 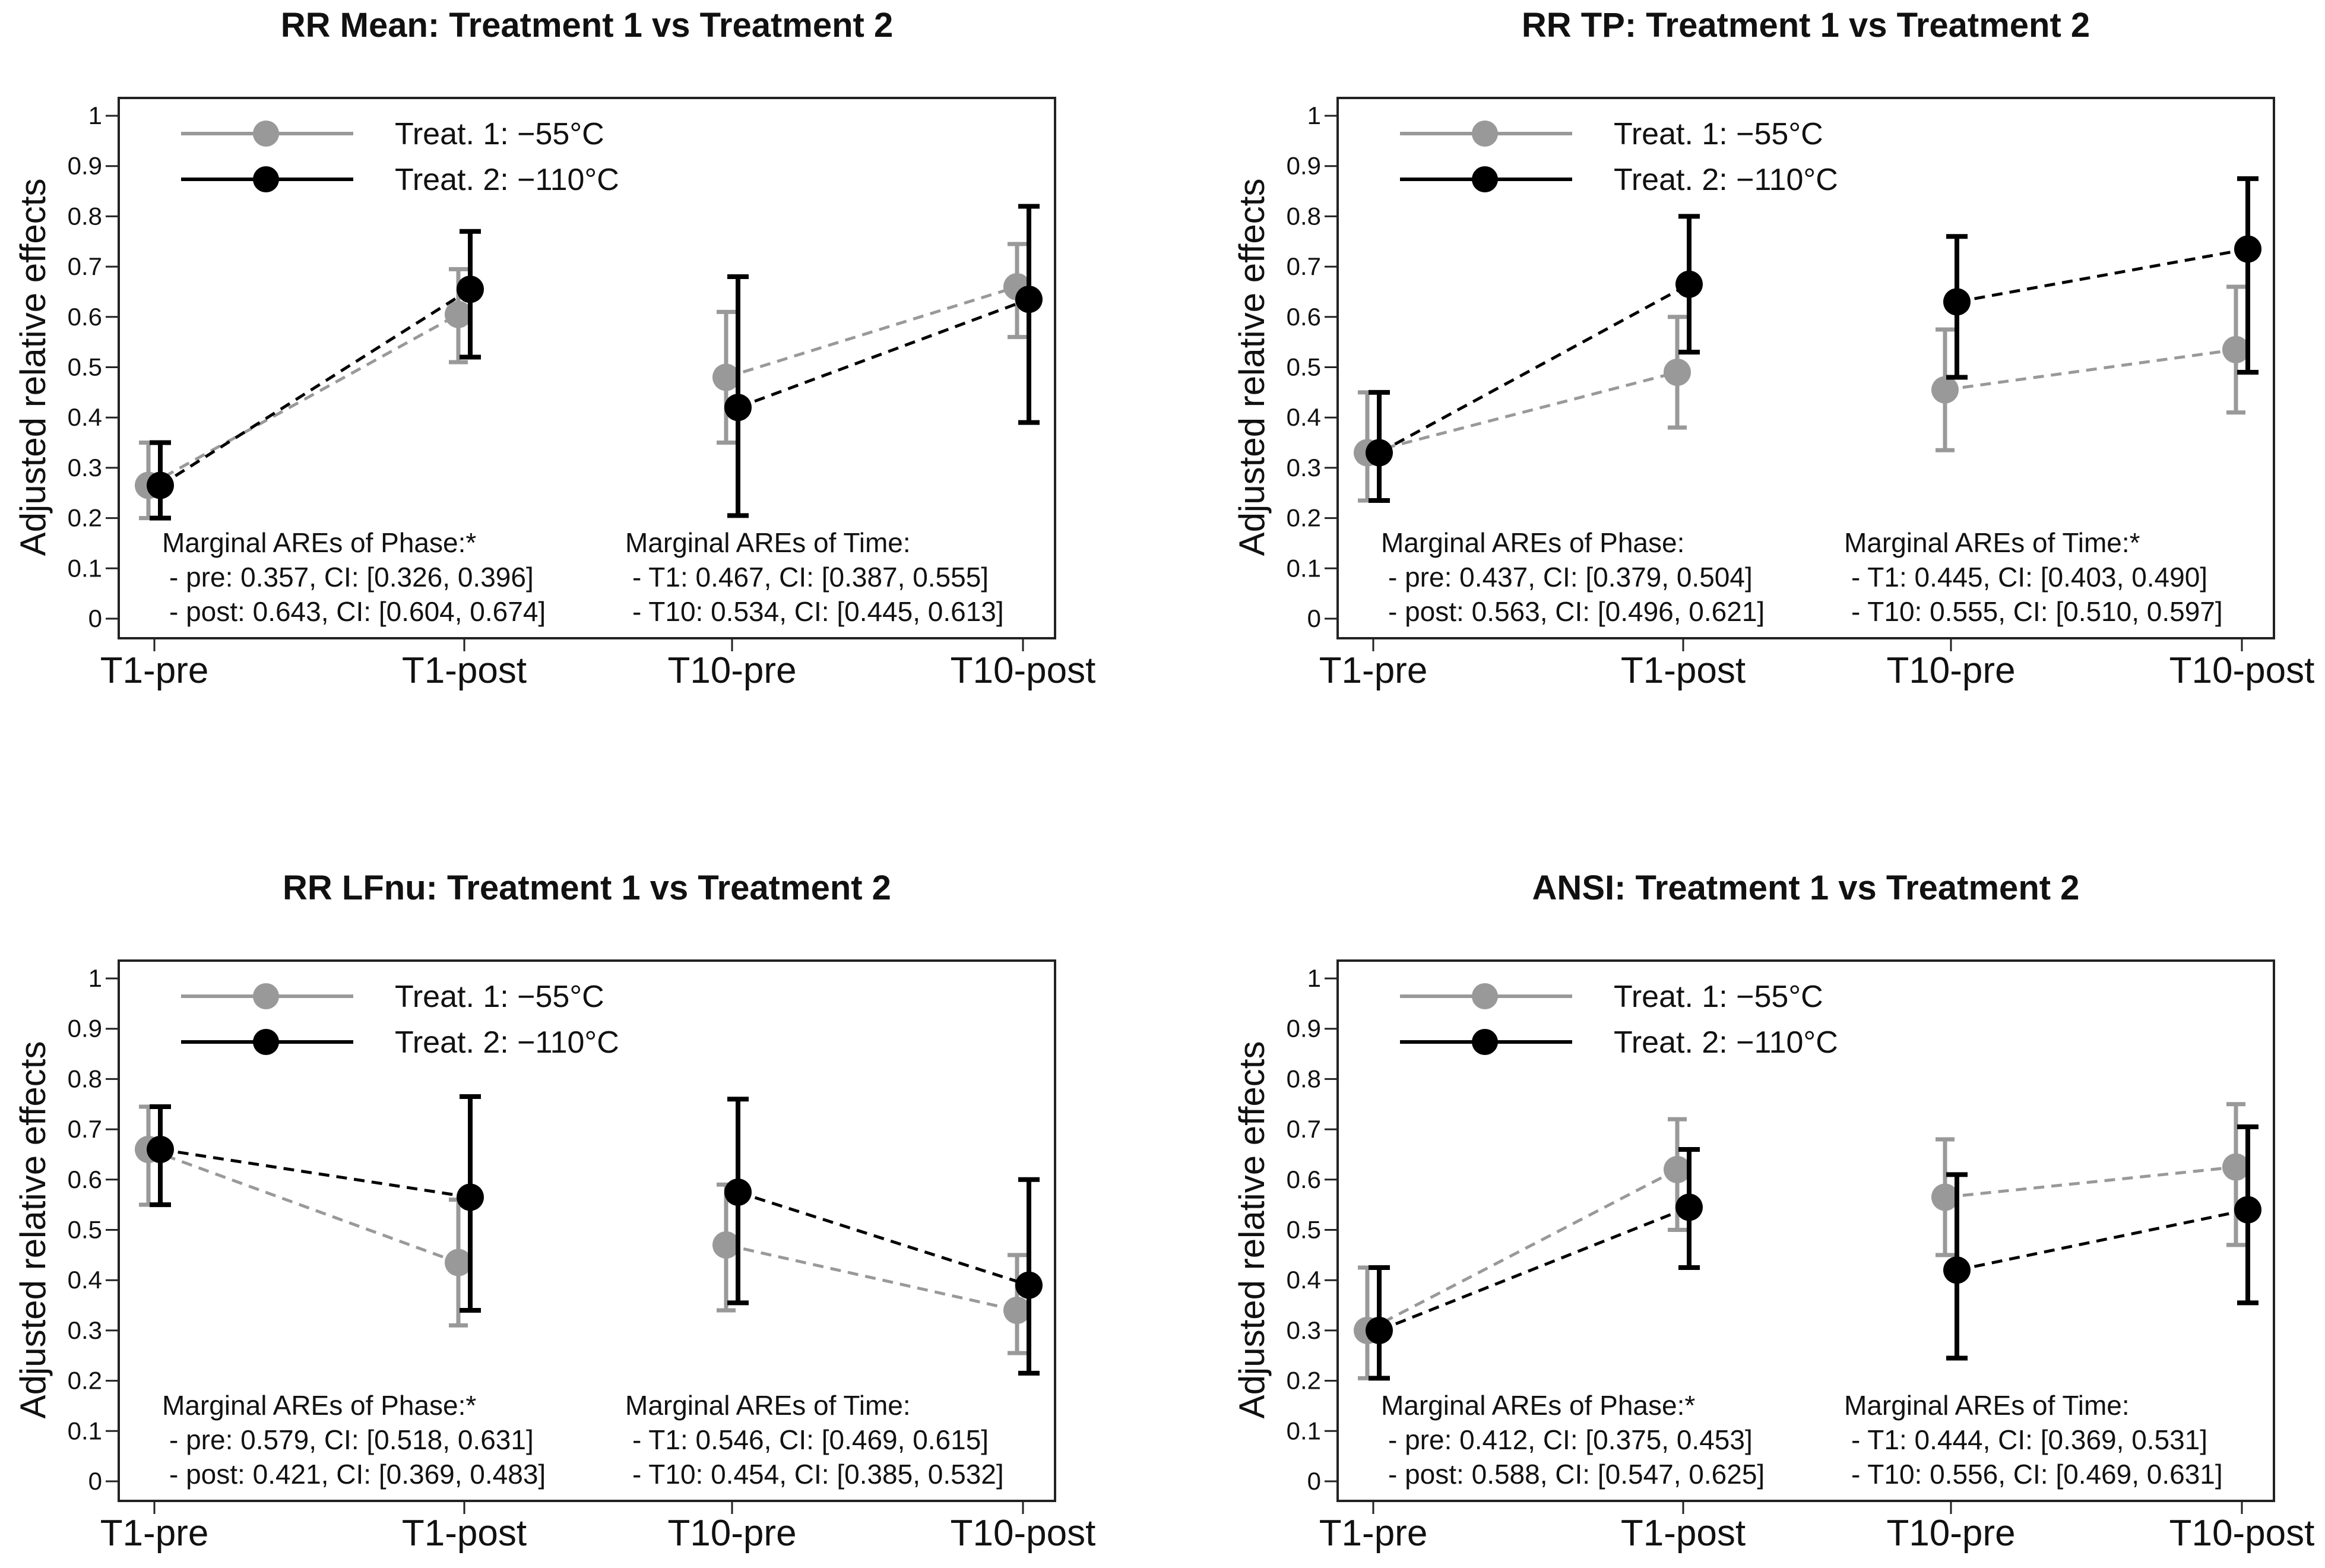 I want to click on annotation-heading: Marginal AREs of Time:, so click(x=768, y=1405).